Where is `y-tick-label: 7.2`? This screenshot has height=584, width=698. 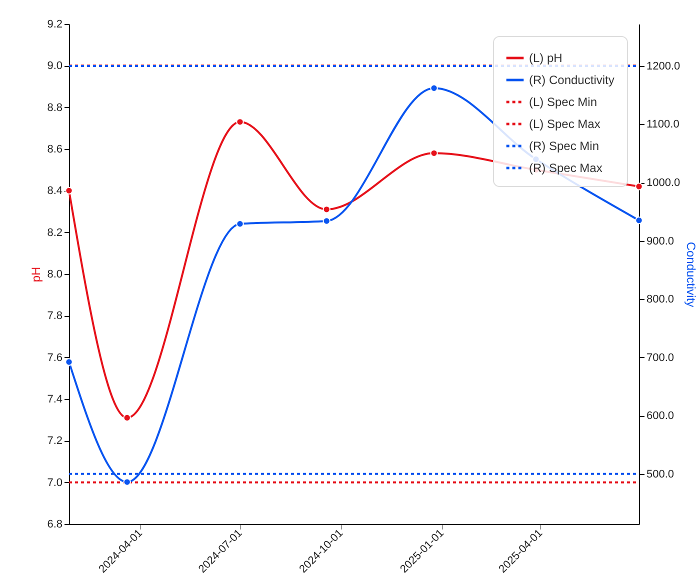
y-tick-label: 7.2 is located at coordinates (54, 441).